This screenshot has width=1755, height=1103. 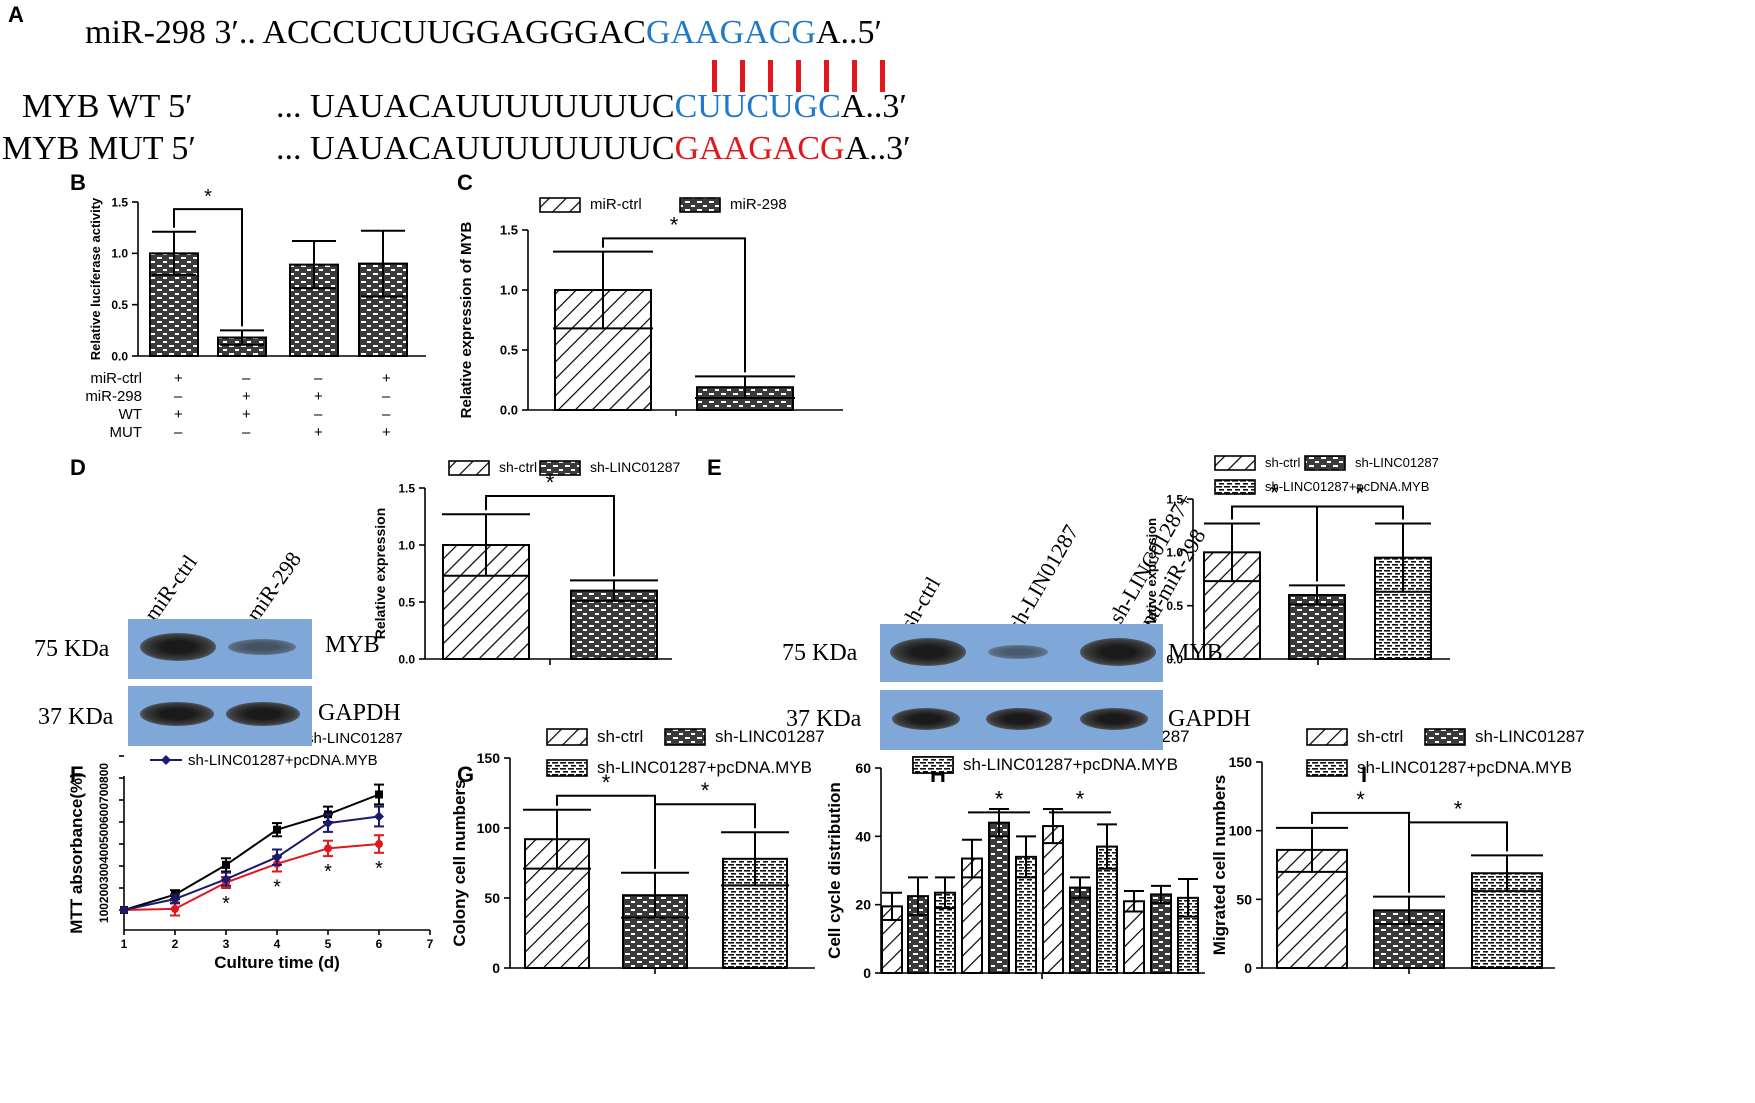 What do you see at coordinates (113, 396) in the screenshot?
I see `condition-row-label: miR-298` at bounding box center [113, 396].